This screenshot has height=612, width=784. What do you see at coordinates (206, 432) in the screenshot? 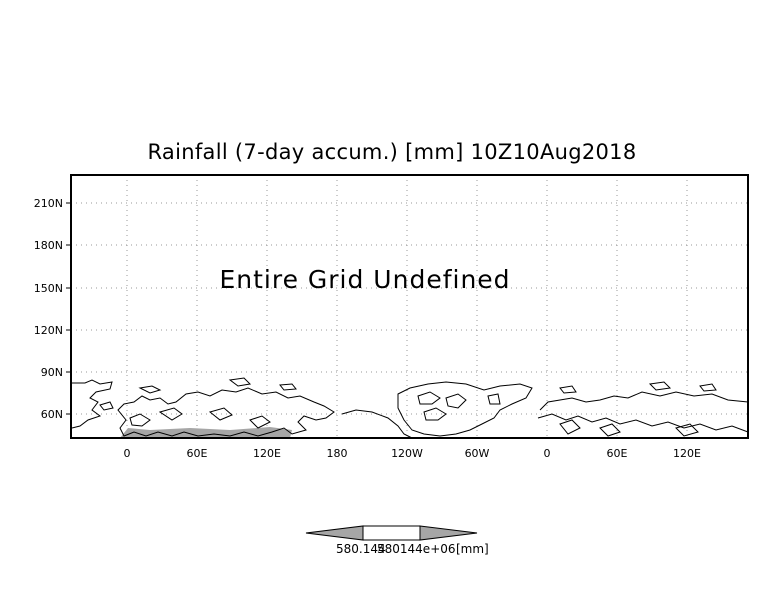
I see `land-shading` at bounding box center [206, 432].